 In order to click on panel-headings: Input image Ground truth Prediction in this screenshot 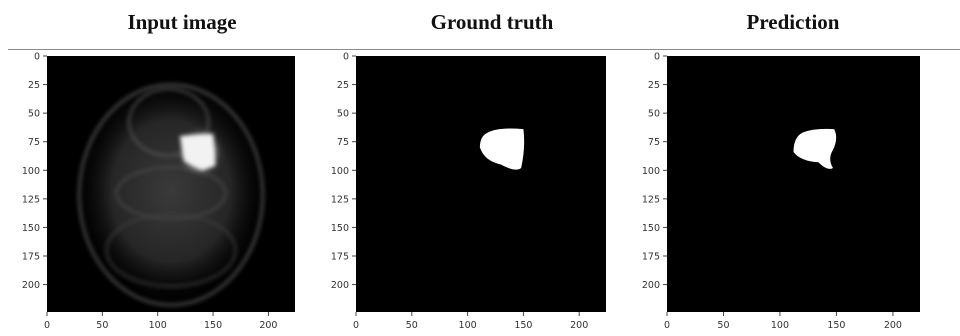, I will do `click(480, 24)`.